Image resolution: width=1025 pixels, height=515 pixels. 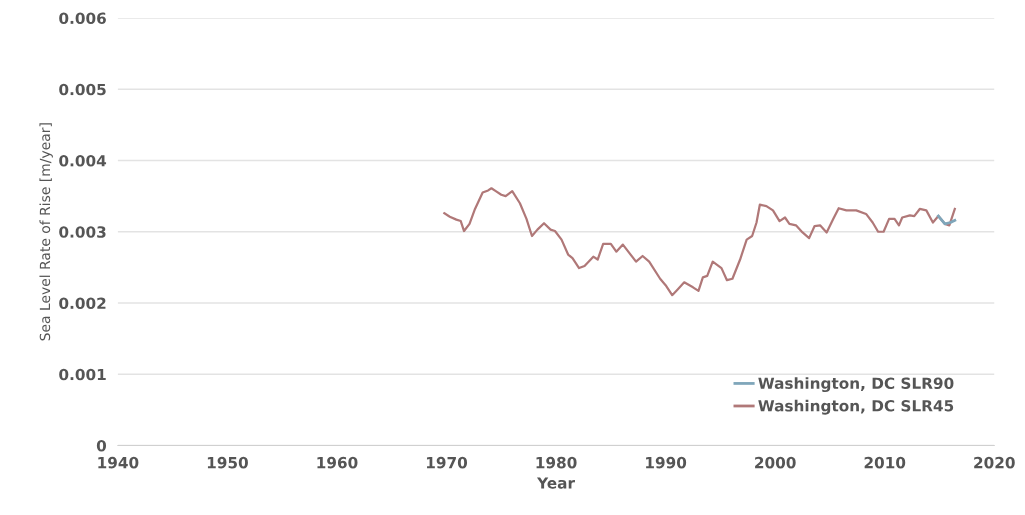 I want to click on x-tick-label: 1970, so click(x=447, y=462).